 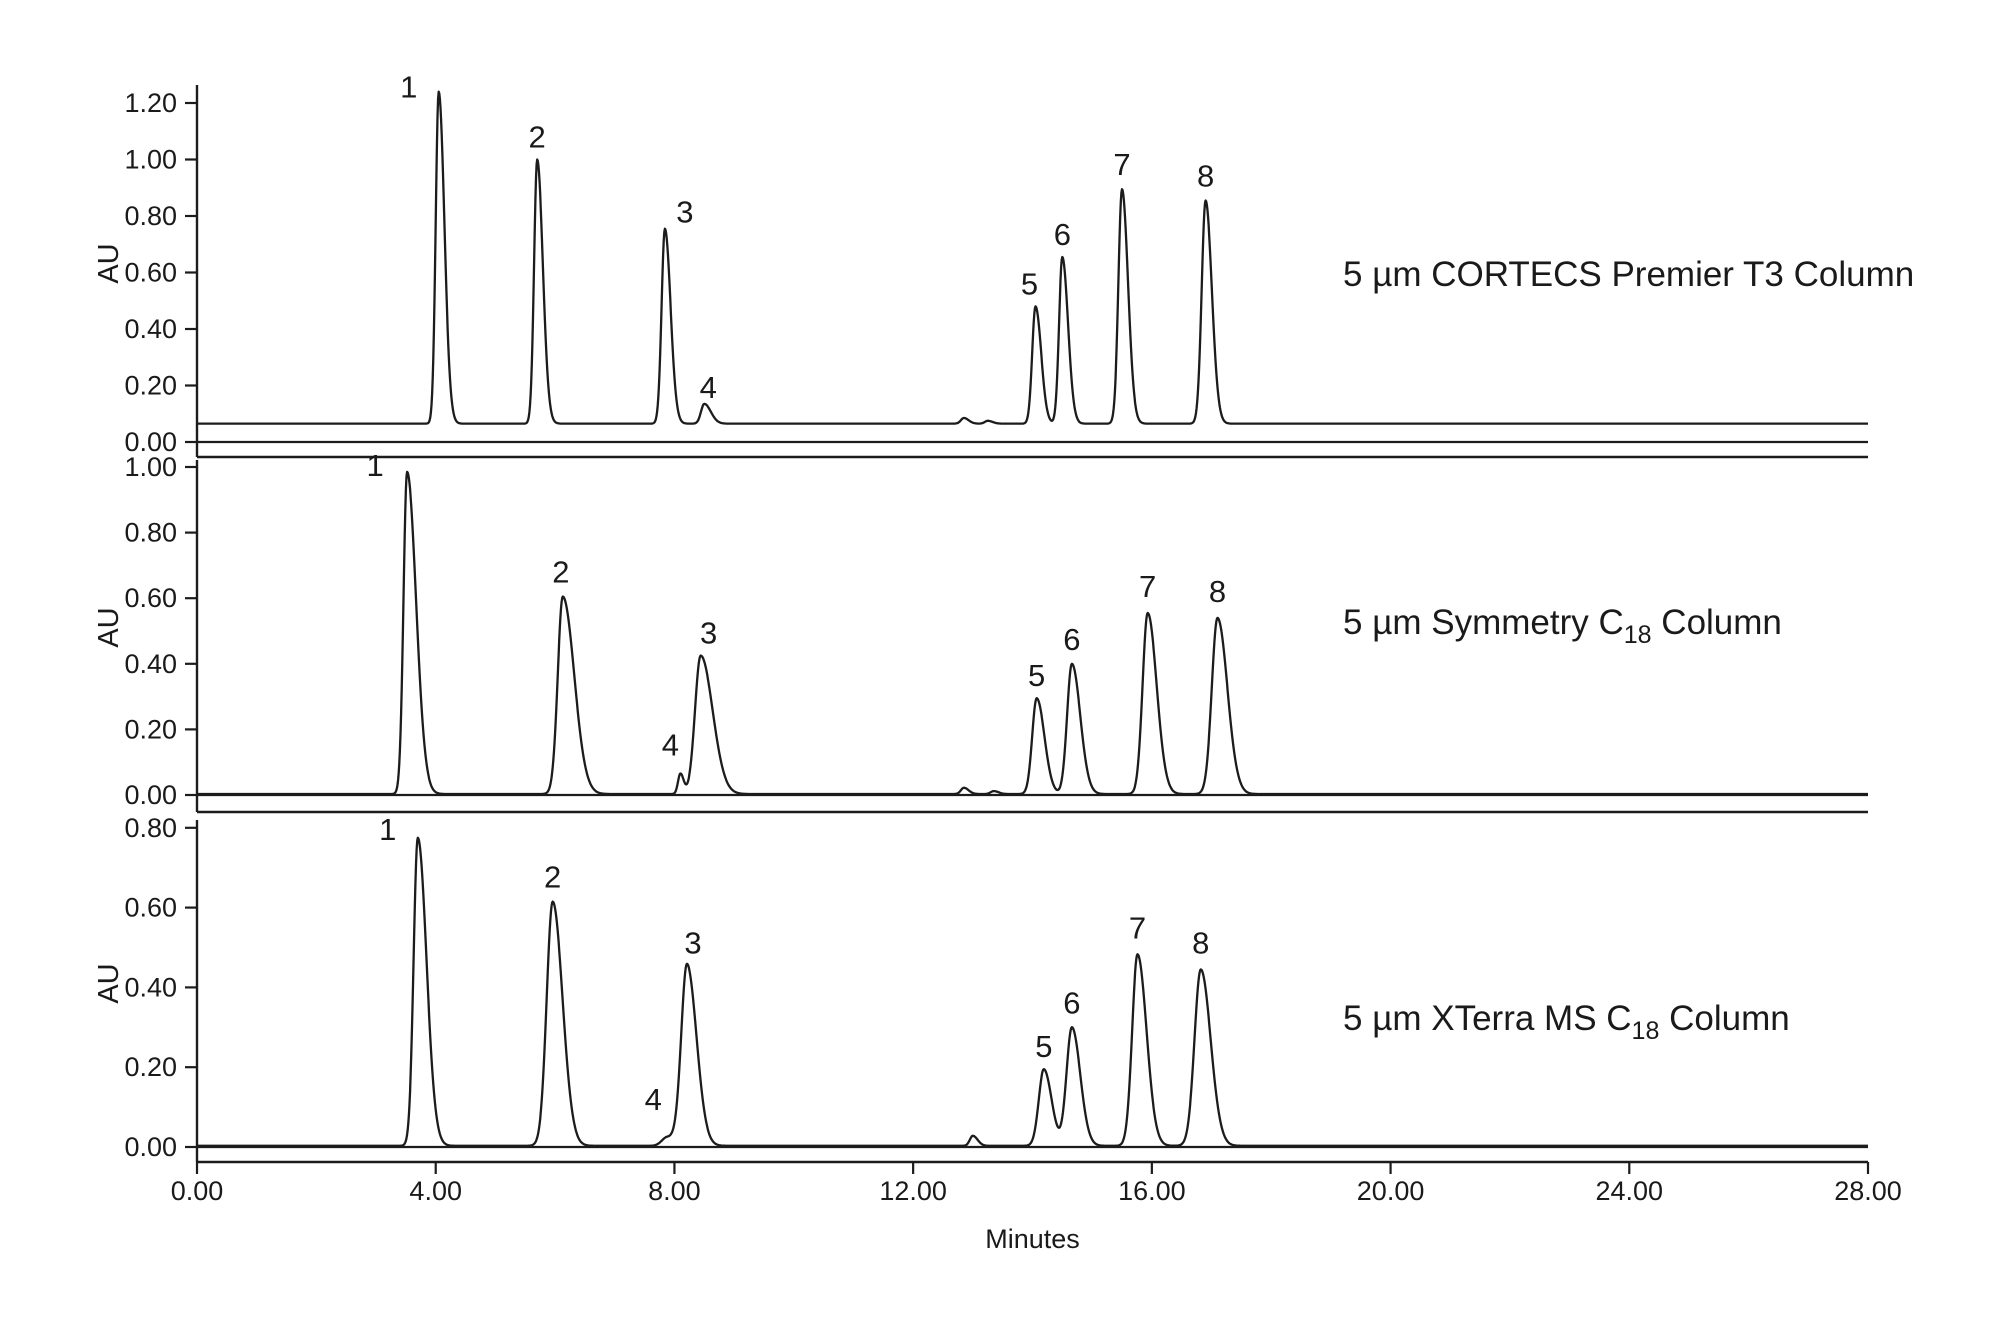 I want to click on x-tick-label: 12.00, so click(x=913, y=1191).